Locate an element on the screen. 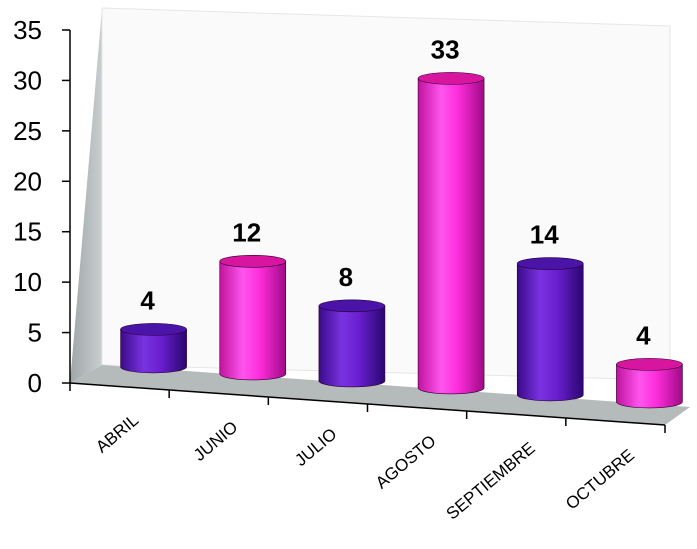  side-wall is located at coordinates (86, 195).